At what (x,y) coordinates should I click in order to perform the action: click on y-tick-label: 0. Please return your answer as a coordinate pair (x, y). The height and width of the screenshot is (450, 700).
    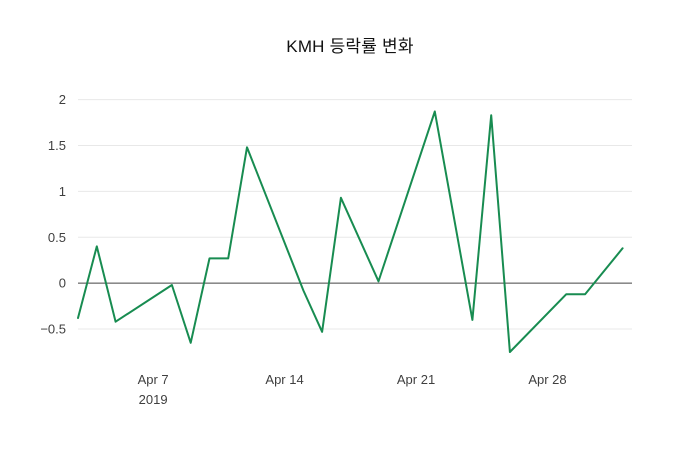
    Looking at the image, I should click on (62, 283).